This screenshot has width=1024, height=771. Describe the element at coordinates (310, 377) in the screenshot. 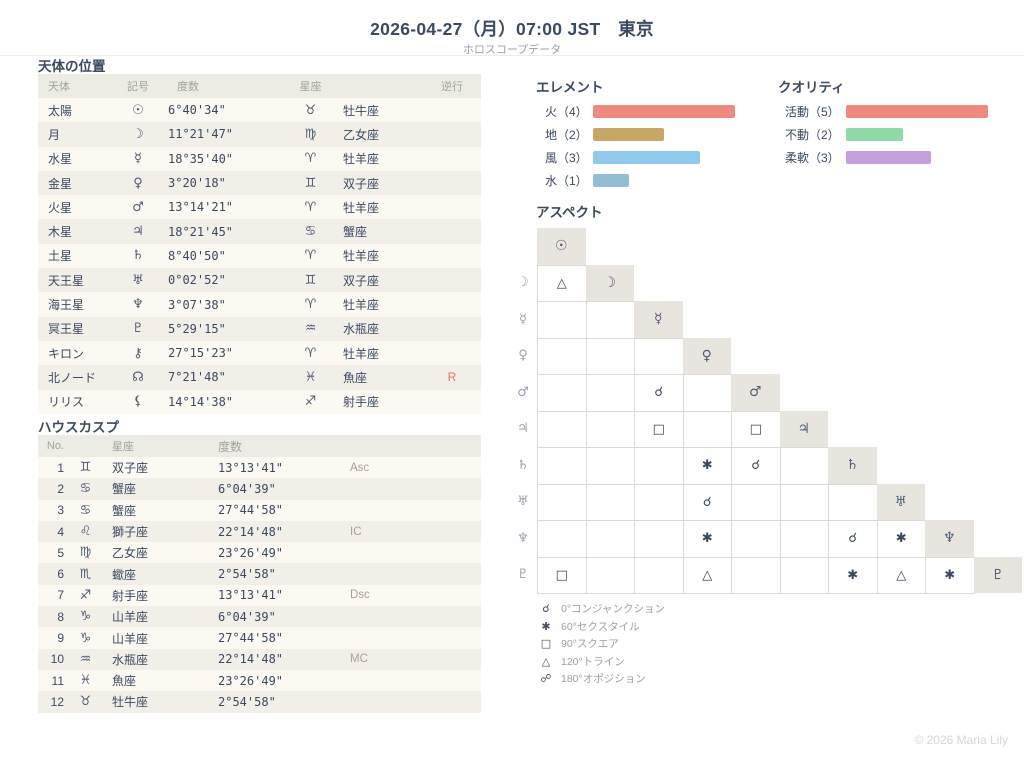

I see `zodiac-symbol-icon: ♓` at that location.